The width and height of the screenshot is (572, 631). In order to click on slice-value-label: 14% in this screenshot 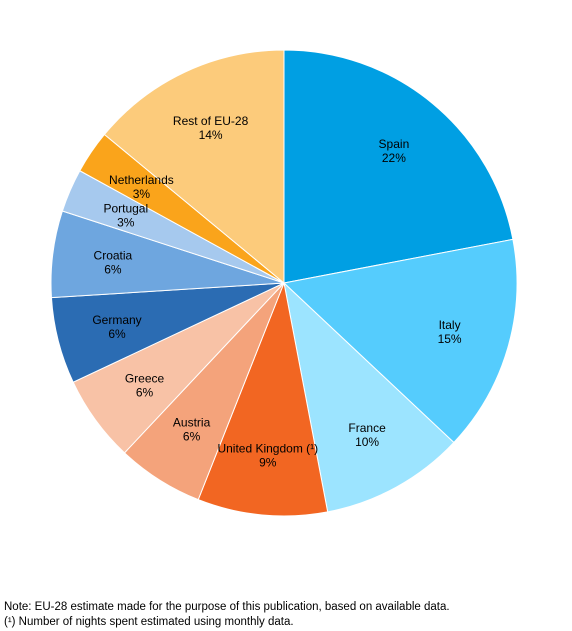, I will do `click(211, 135)`.